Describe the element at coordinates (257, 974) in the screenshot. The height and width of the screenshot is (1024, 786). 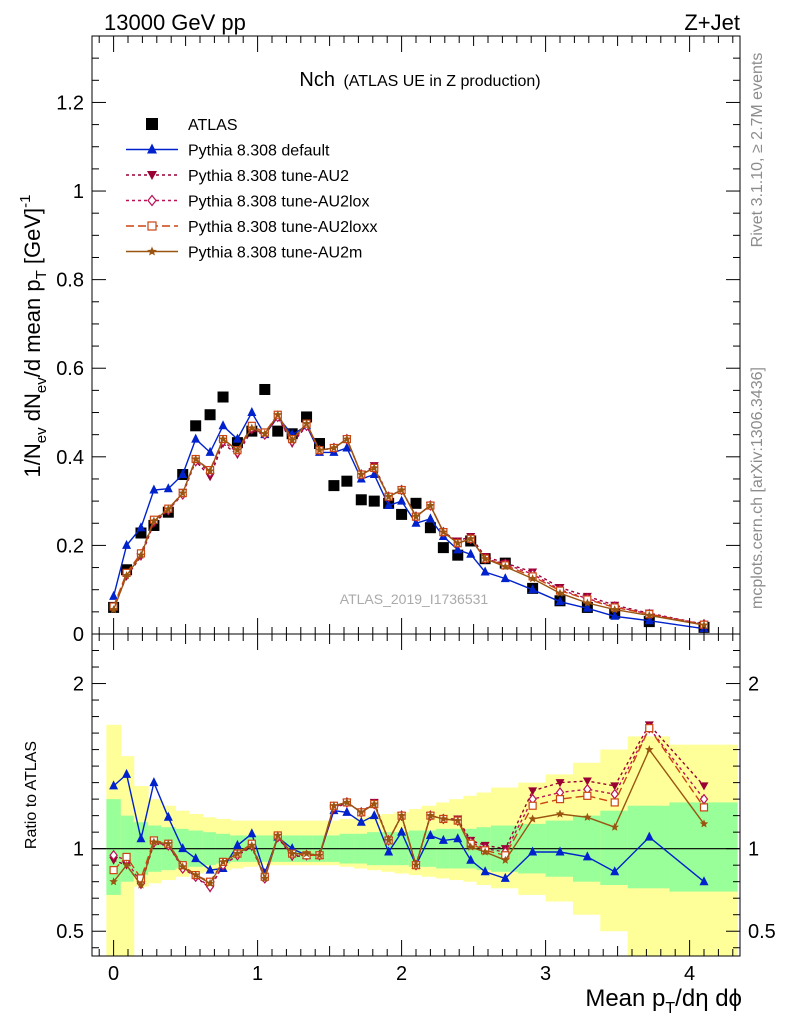
I see `x-tick-label: 1` at that location.